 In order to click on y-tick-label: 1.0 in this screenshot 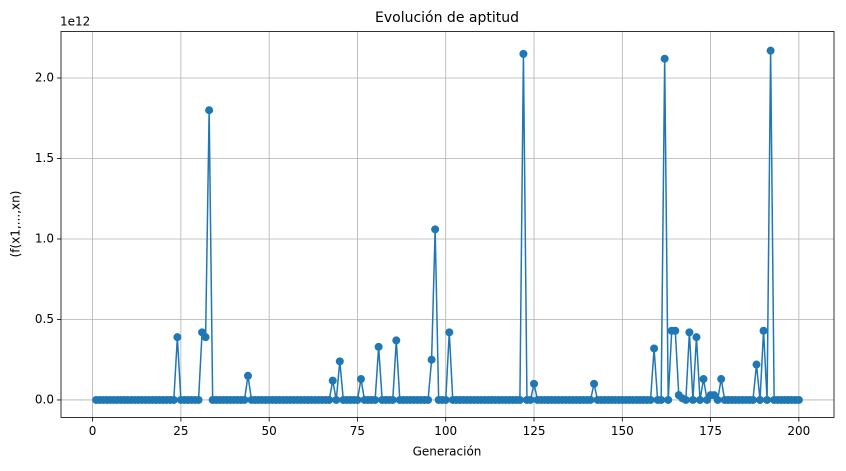, I will do `click(44, 238)`.